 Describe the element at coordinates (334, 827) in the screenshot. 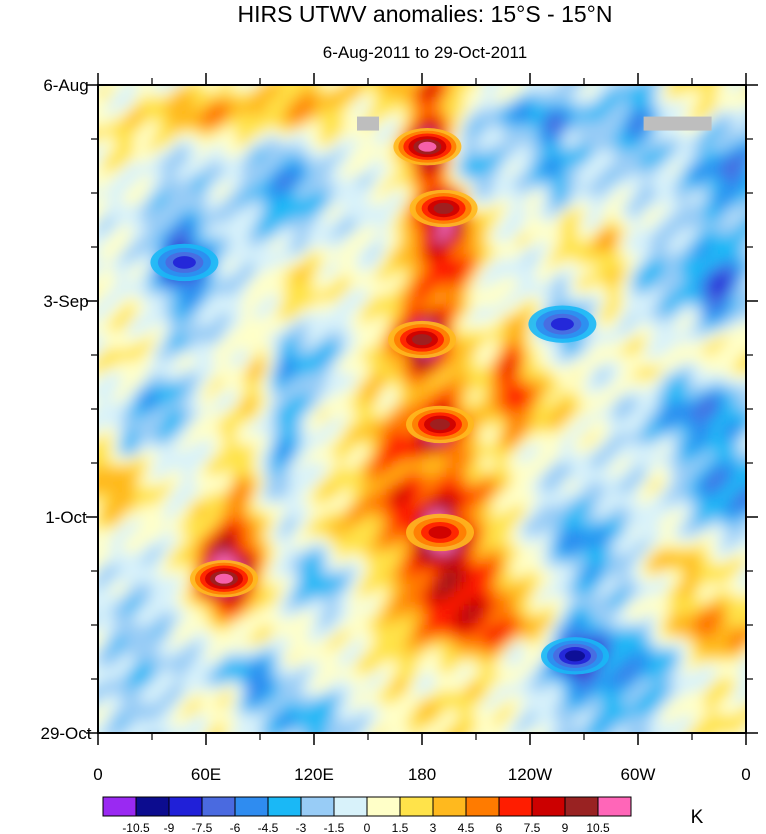

I see `colorbar-label: -1.5` at that location.